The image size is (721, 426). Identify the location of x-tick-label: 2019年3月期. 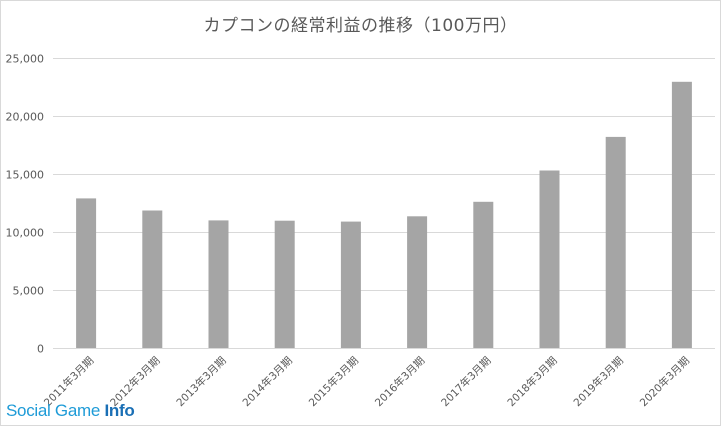
(598, 381).